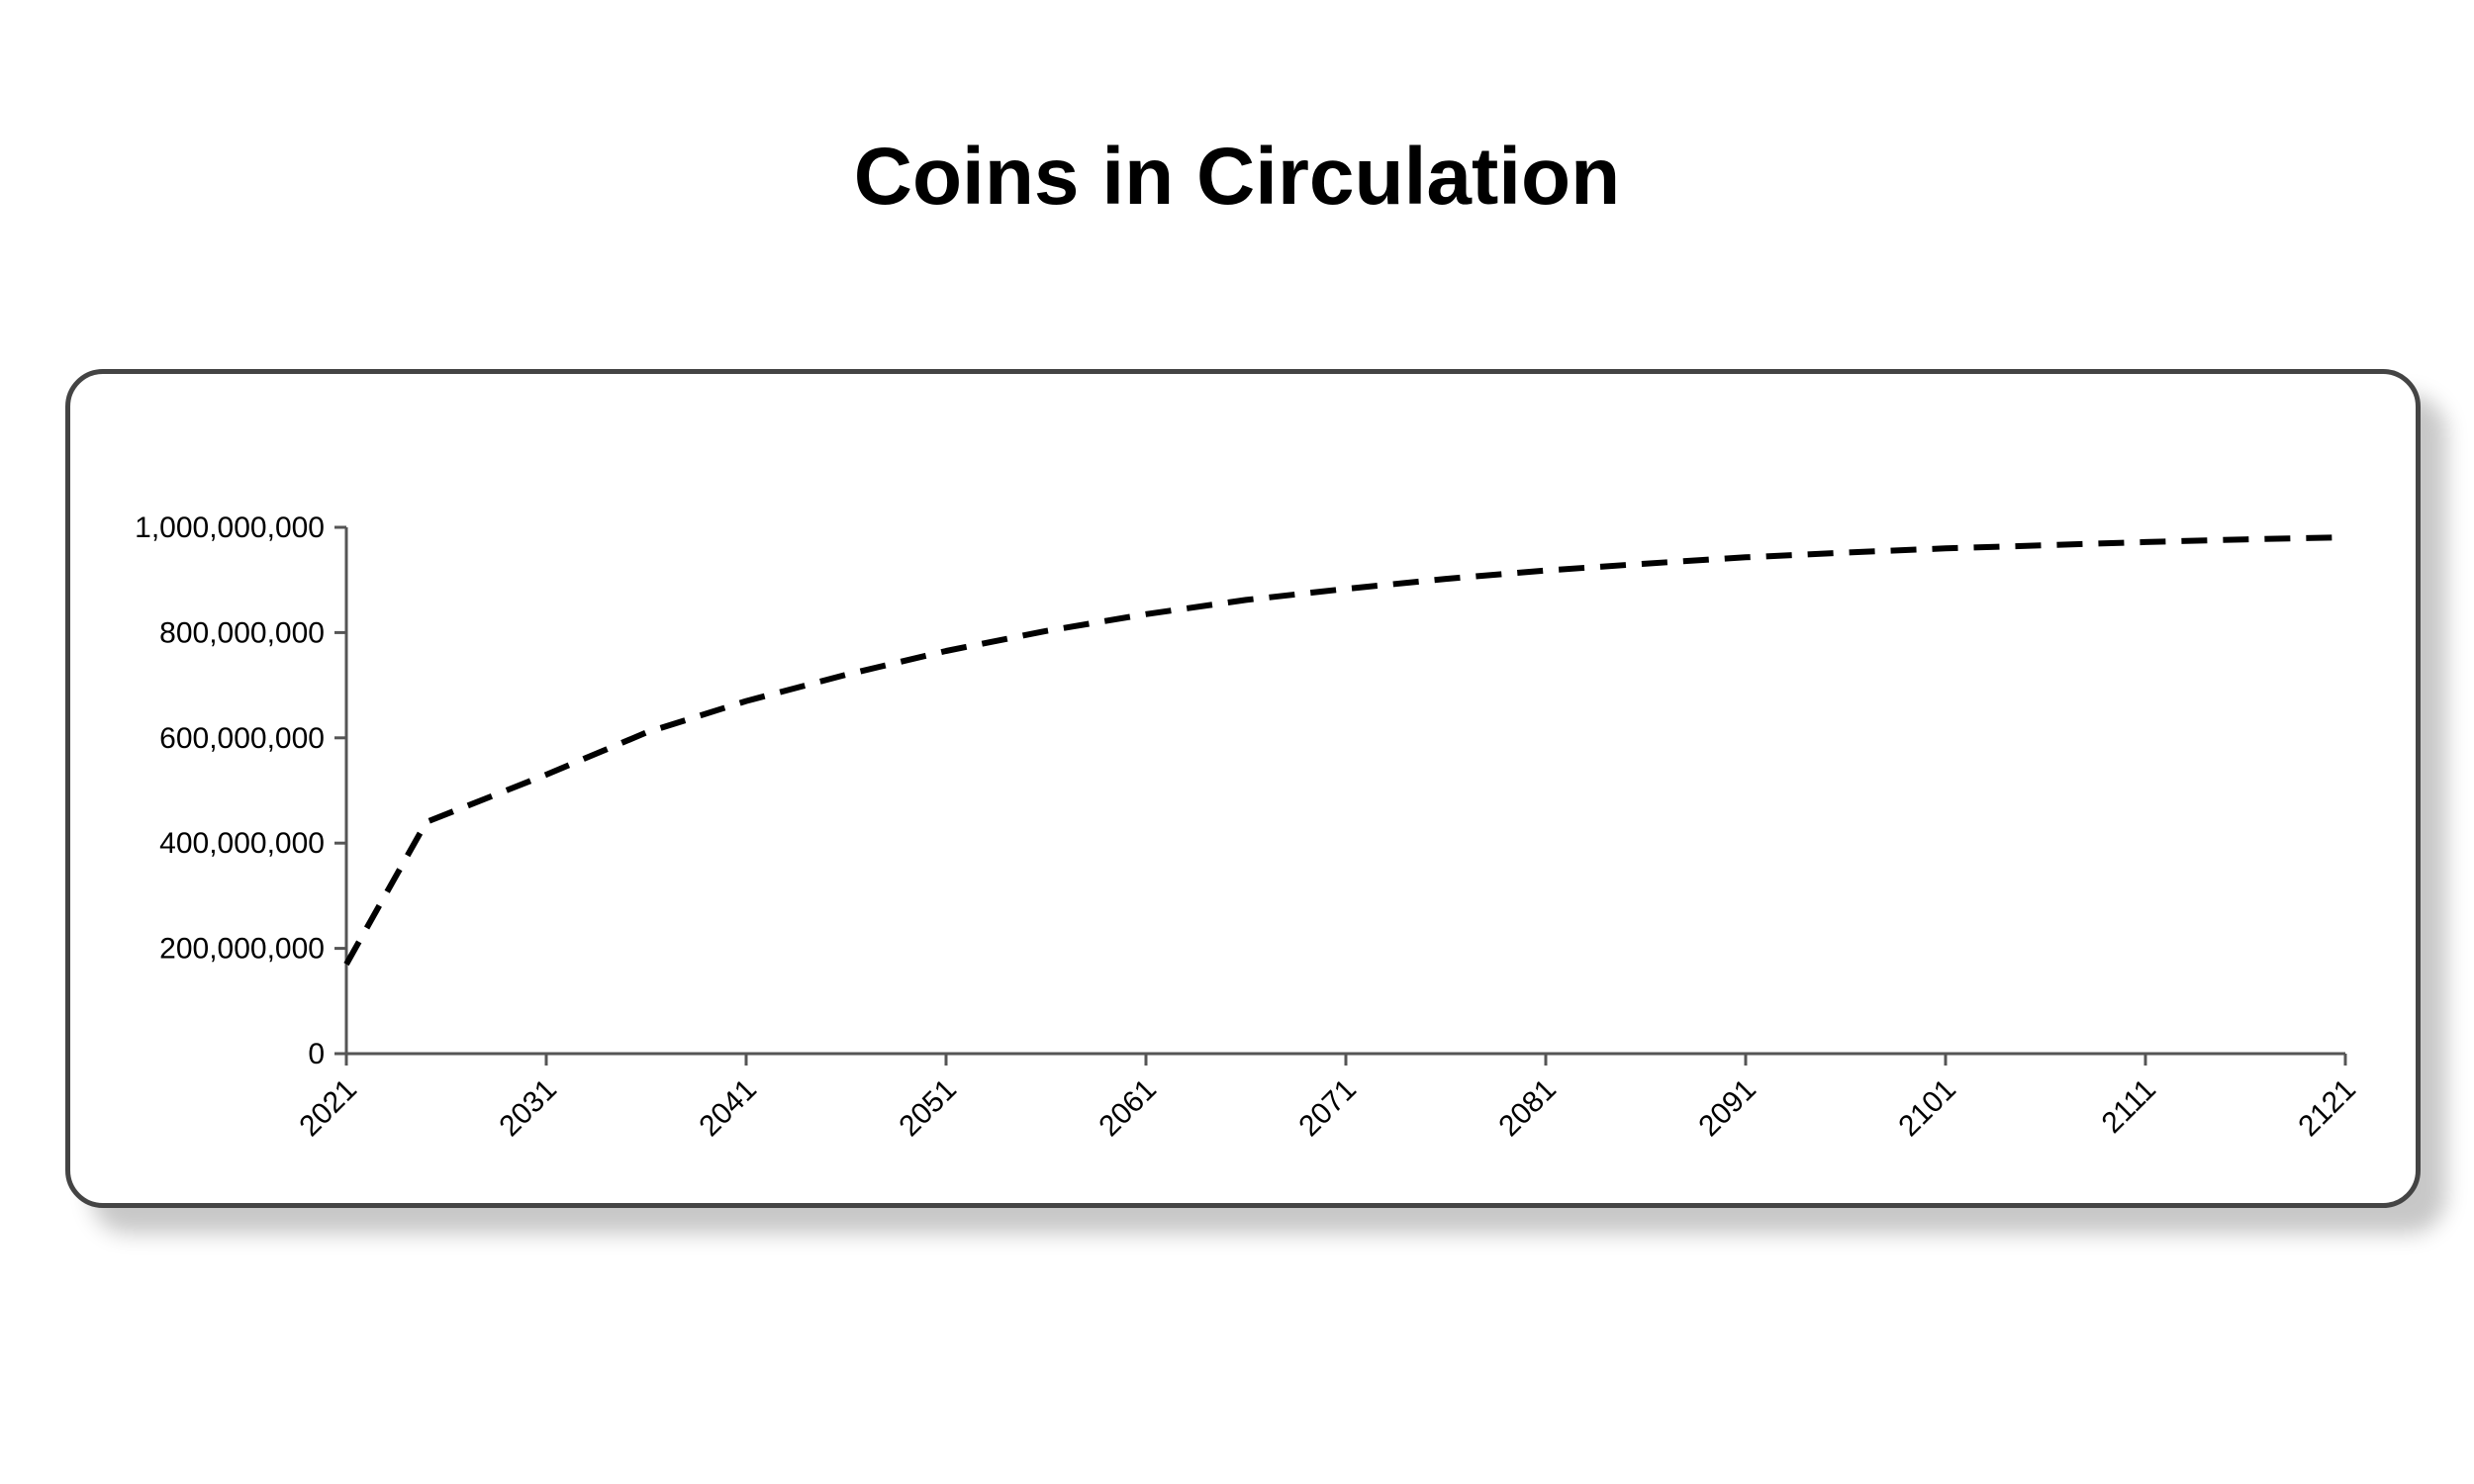 Image resolution: width=2474 pixels, height=1484 pixels. Describe the element at coordinates (1328, 1108) in the screenshot. I see `x-tick-label: 2071` at that location.